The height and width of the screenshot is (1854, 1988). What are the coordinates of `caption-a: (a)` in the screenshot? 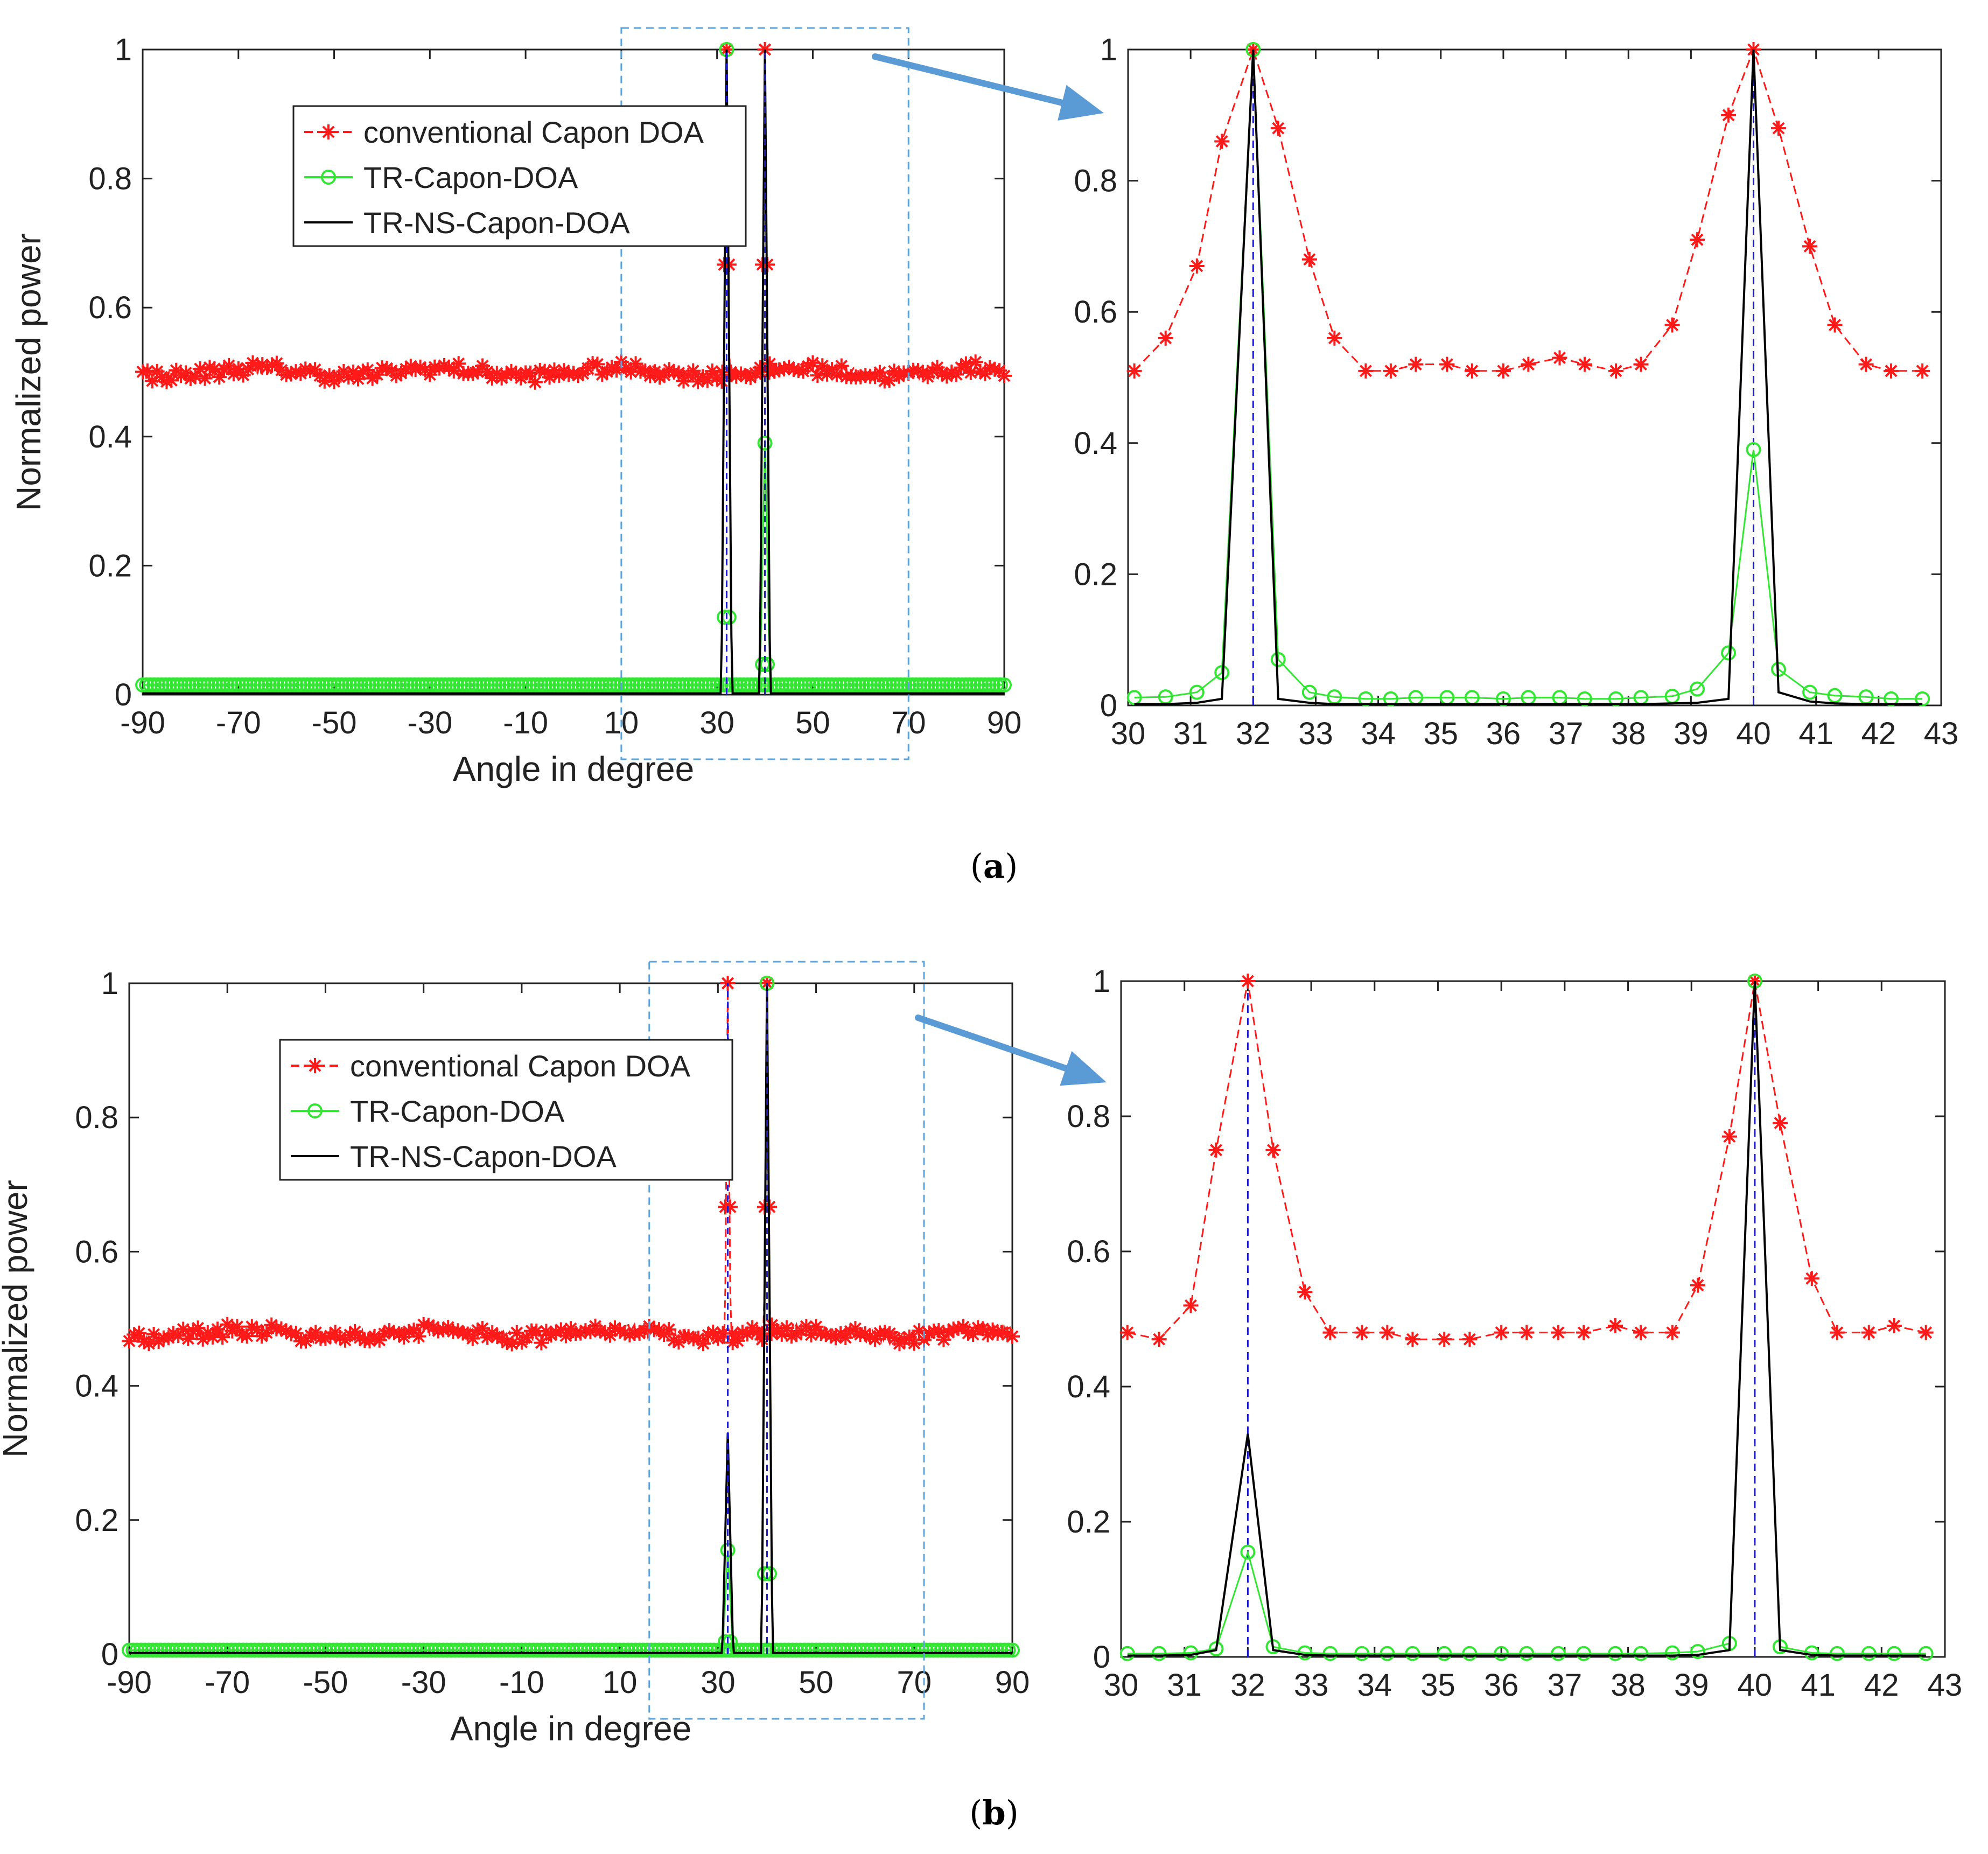 It's located at (994, 866).